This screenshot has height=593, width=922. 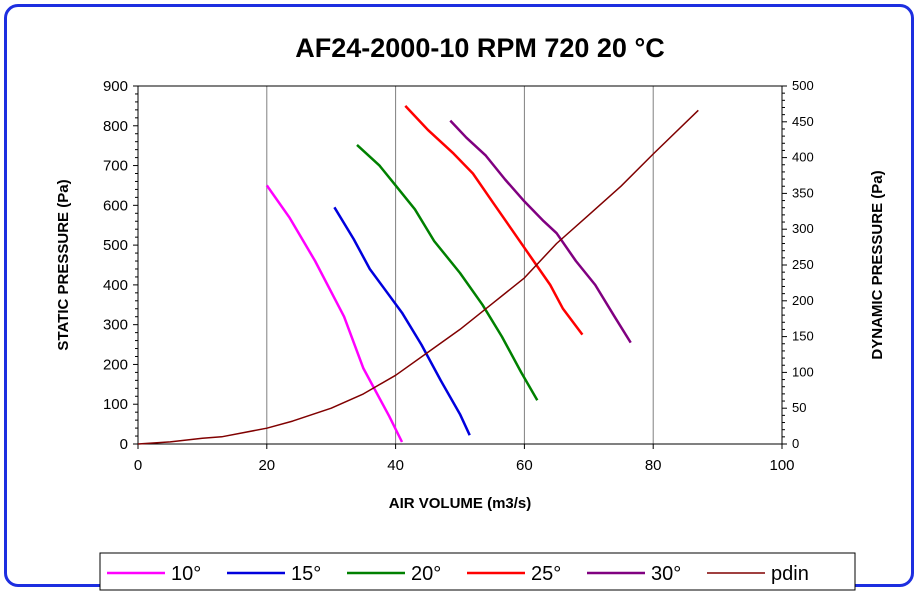 I want to click on y2-tick-label: 400, so click(x=803, y=157).